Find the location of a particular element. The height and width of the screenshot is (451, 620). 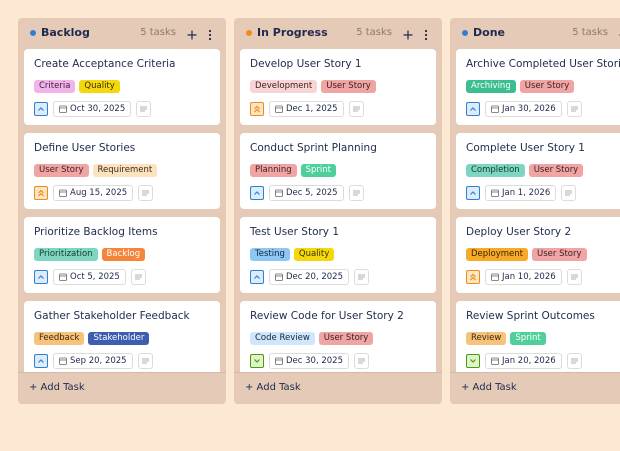

date-text: Jan 30, 2026 is located at coordinates (529, 109).